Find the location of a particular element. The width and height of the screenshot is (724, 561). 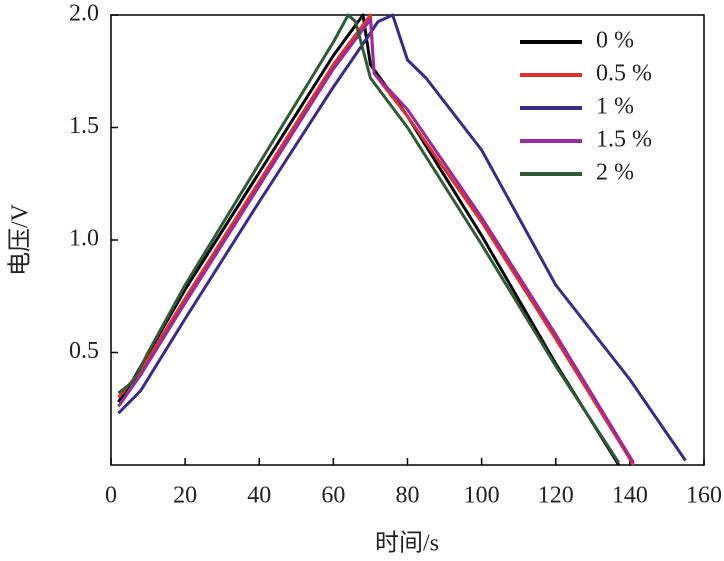

legend-label: 1 % is located at coordinates (615, 107).